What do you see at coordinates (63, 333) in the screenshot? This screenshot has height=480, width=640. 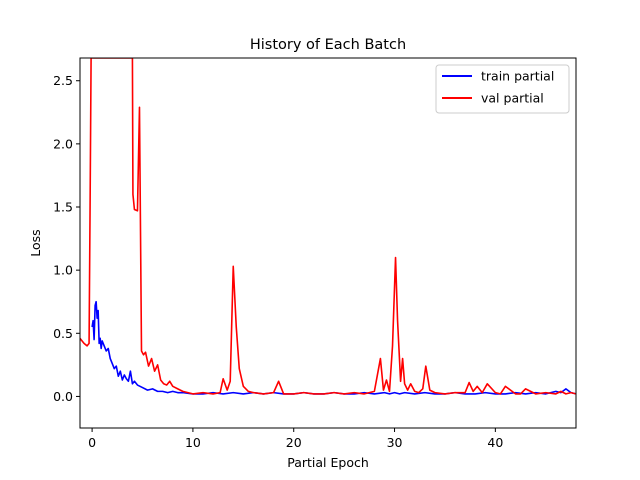 I see `y-tick-label: 0.5` at bounding box center [63, 333].